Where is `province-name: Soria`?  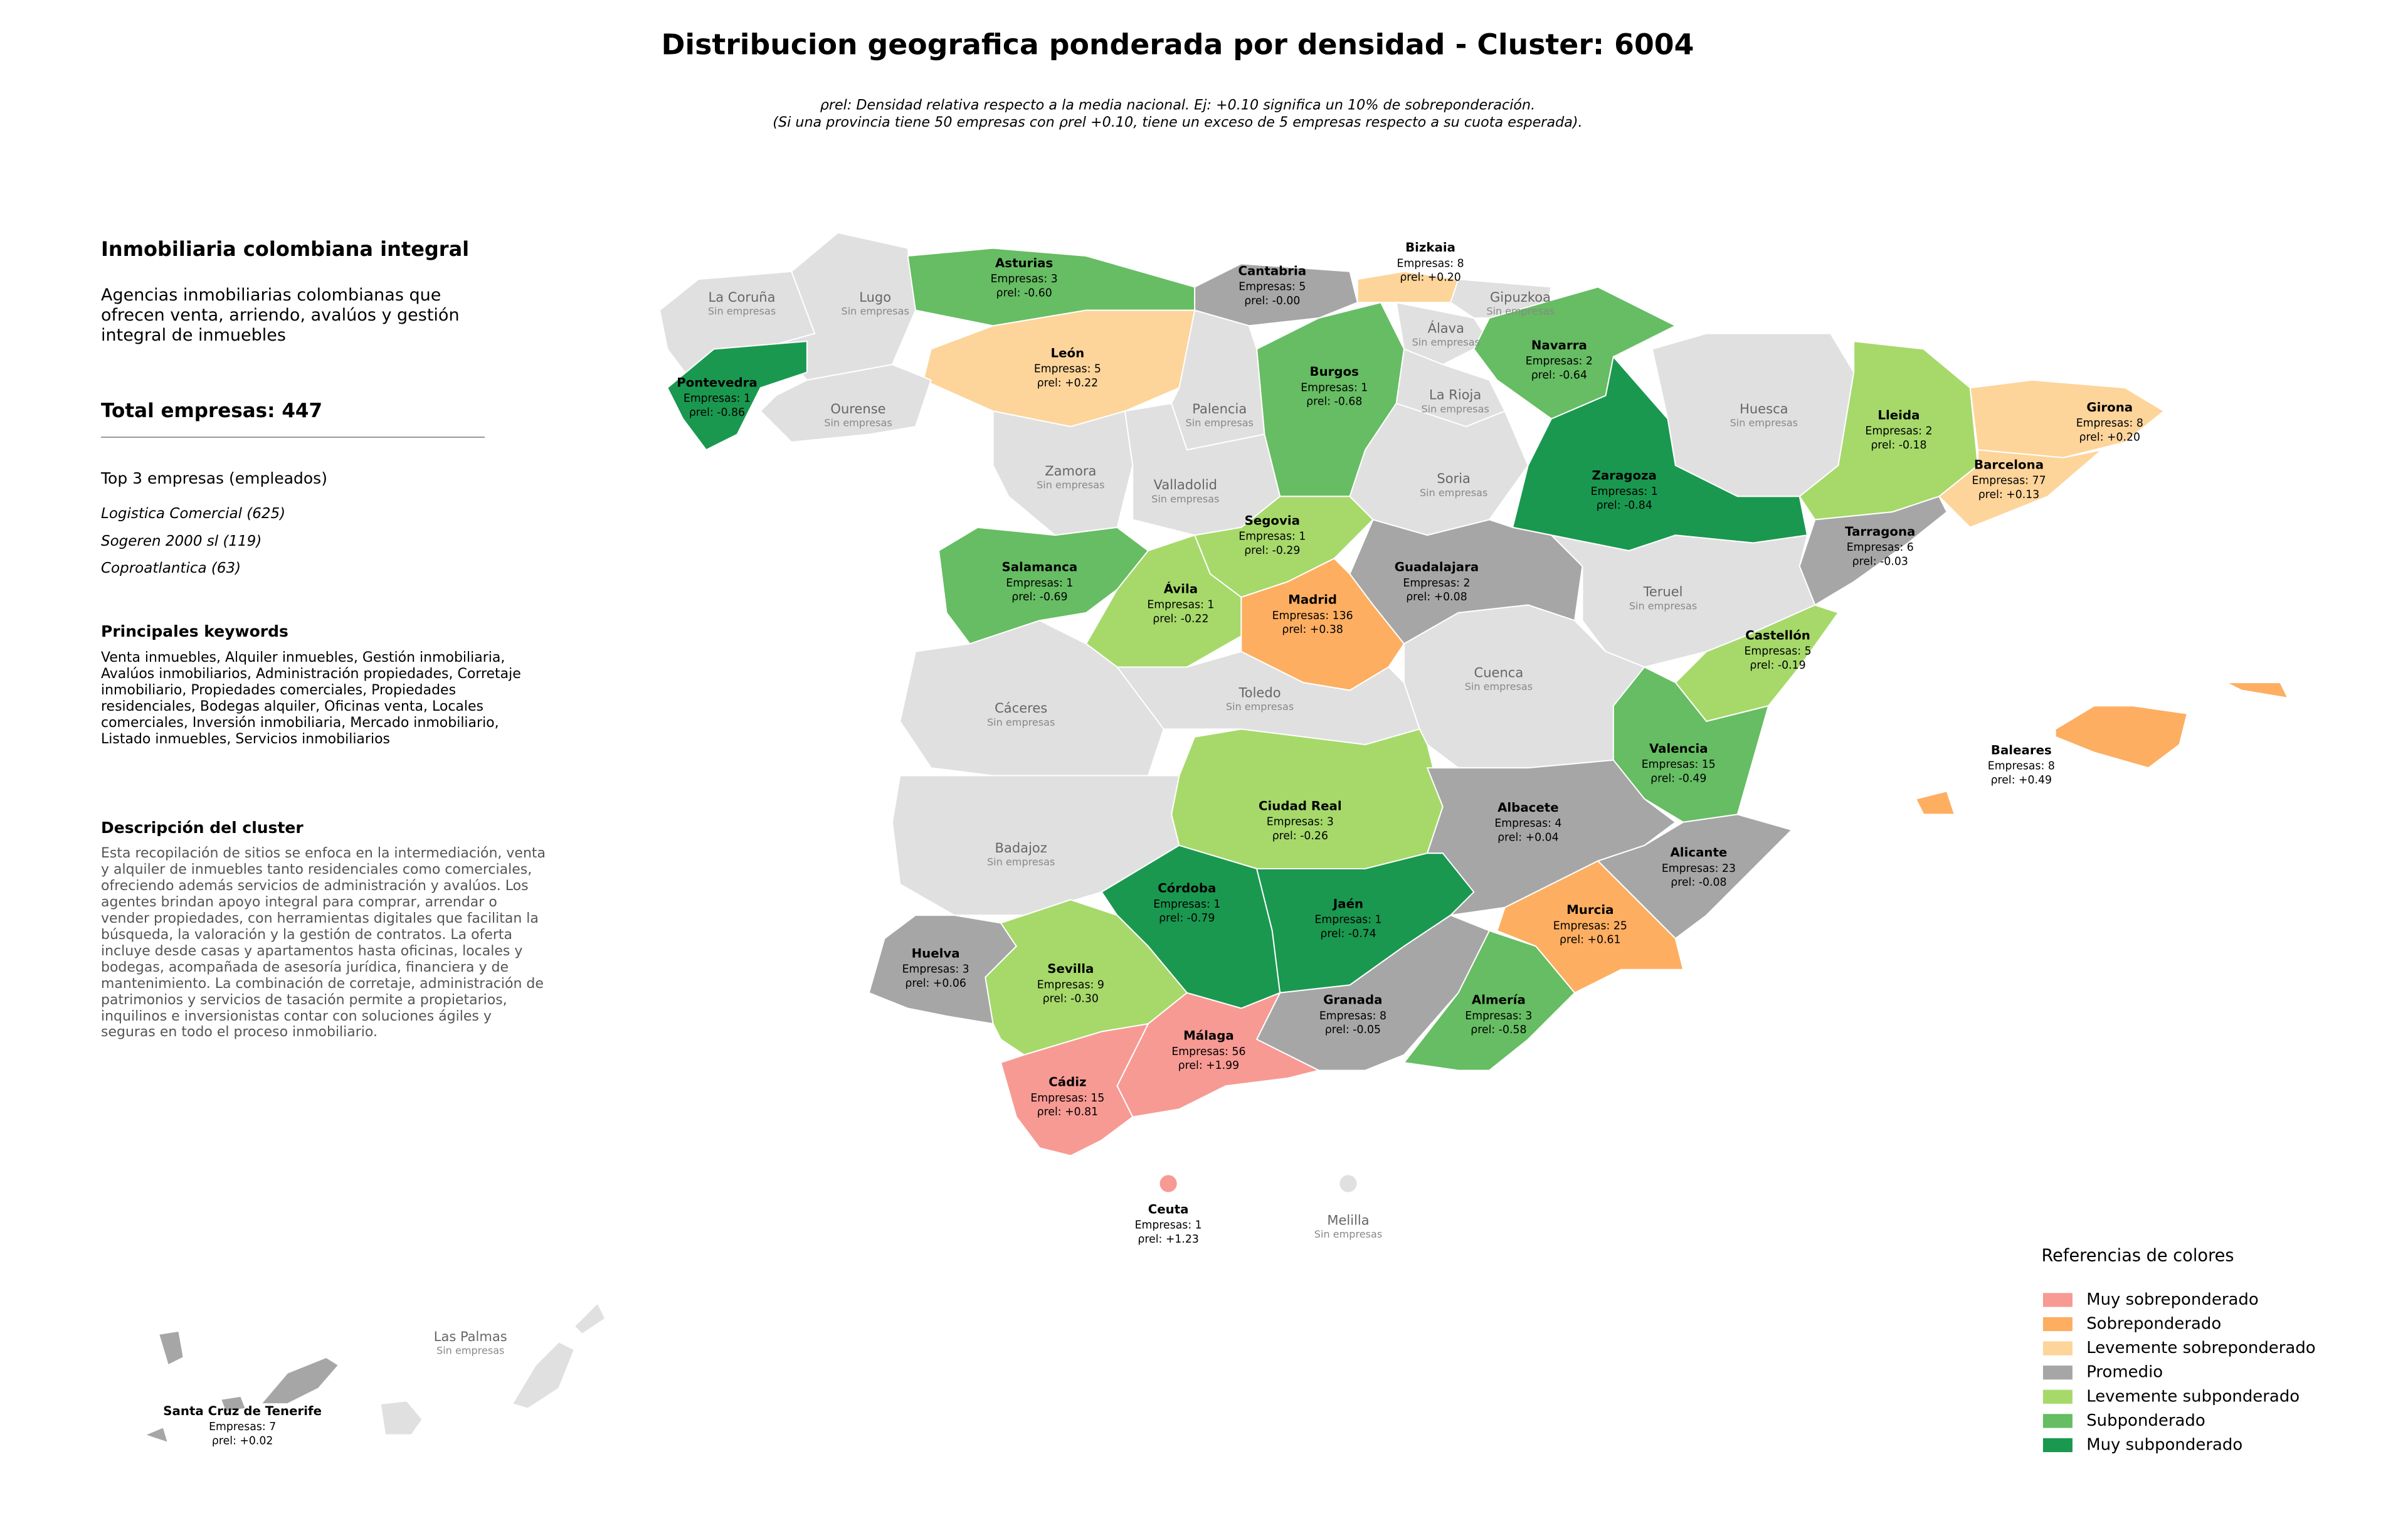
province-name: Soria is located at coordinates (1454, 478).